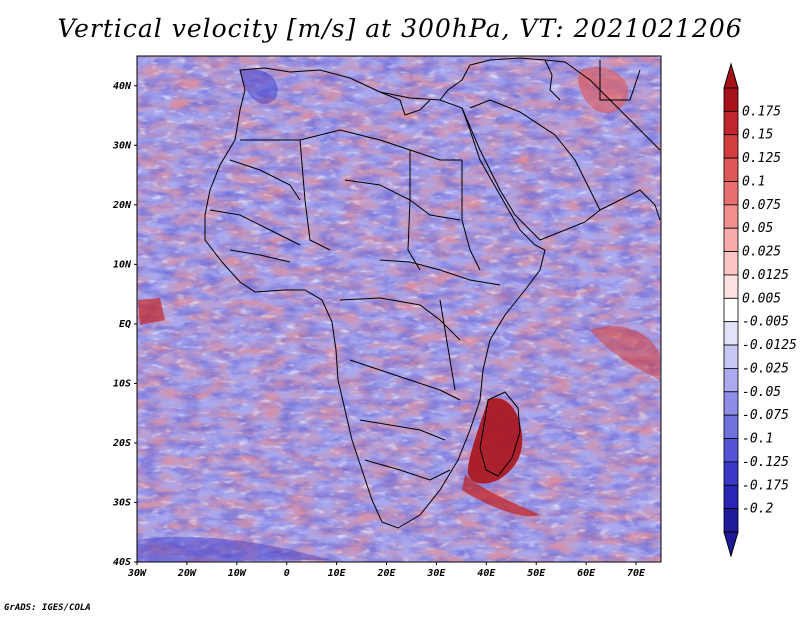  What do you see at coordinates (765, 368) in the screenshot?
I see `colorbar-label: -0.025` at bounding box center [765, 368].